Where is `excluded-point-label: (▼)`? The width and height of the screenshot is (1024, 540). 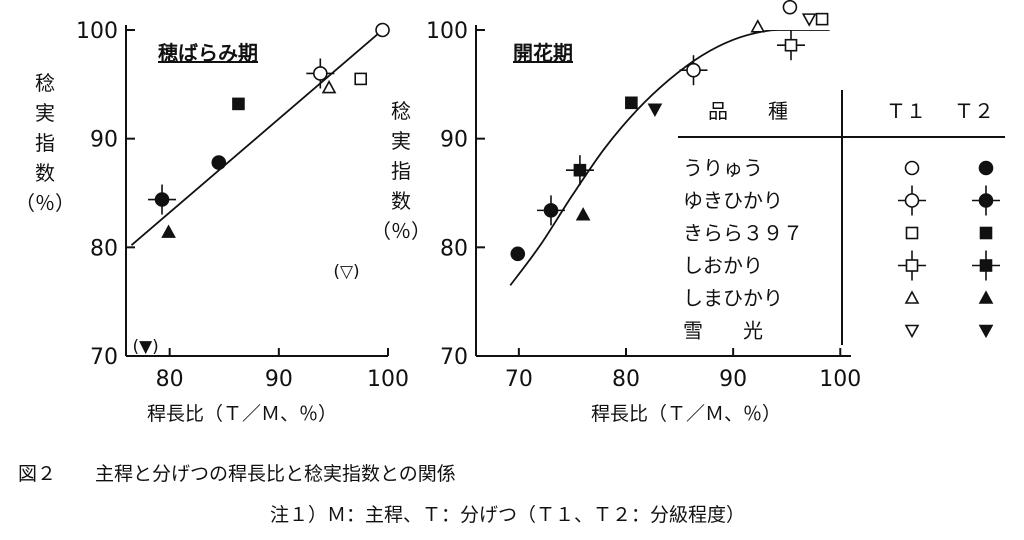 excluded-point-label: (▼) is located at coordinates (145, 347).